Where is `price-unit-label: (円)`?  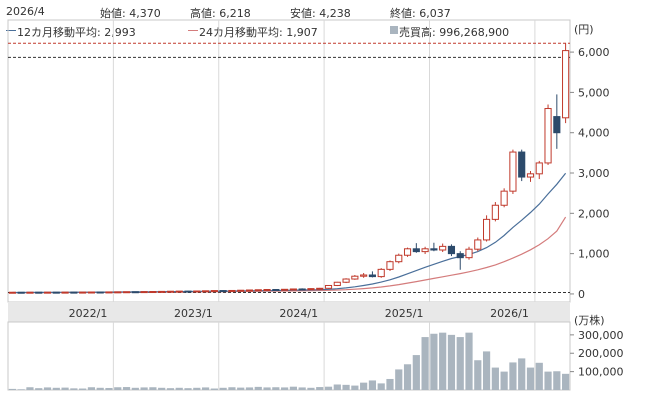 price-unit-label: (円) is located at coordinates (584, 29).